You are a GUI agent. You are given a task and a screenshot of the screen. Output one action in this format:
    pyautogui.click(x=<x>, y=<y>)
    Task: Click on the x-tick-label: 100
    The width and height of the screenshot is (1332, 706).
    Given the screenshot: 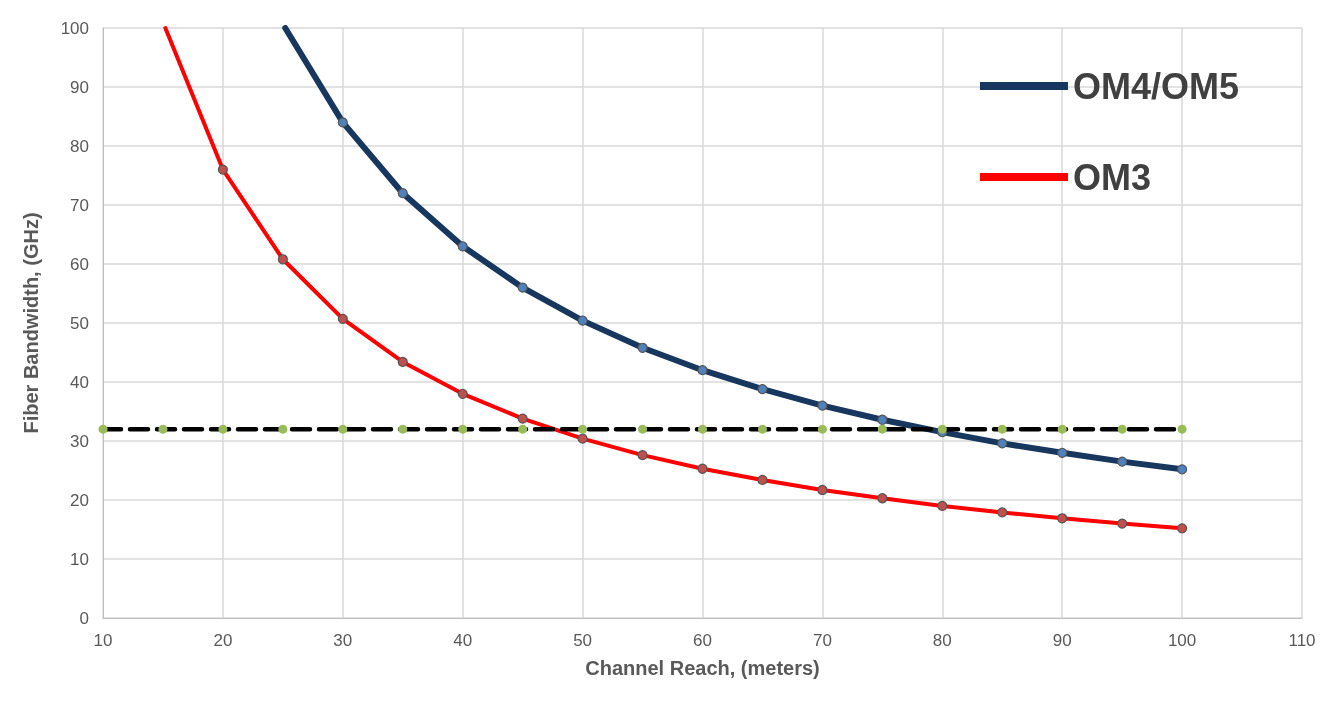 What is the action you would take?
    pyautogui.click(x=1182, y=640)
    